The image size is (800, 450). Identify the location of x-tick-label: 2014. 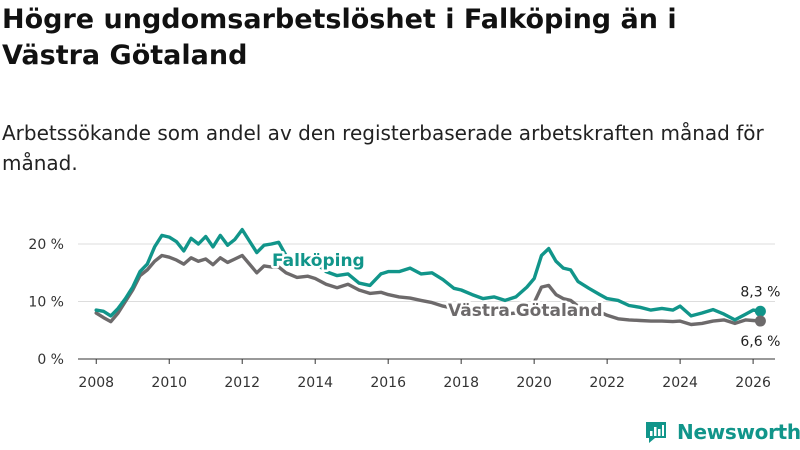
(315, 383).